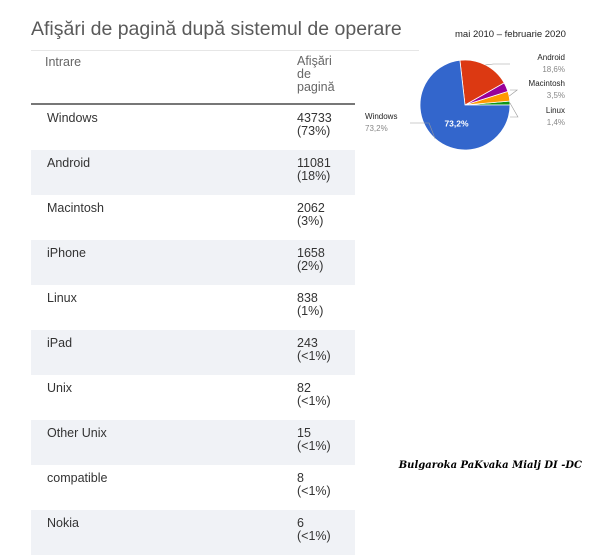 The image size is (608, 555). What do you see at coordinates (310, 266) in the screenshot?
I see `pageviews-percent: (2%)` at bounding box center [310, 266].